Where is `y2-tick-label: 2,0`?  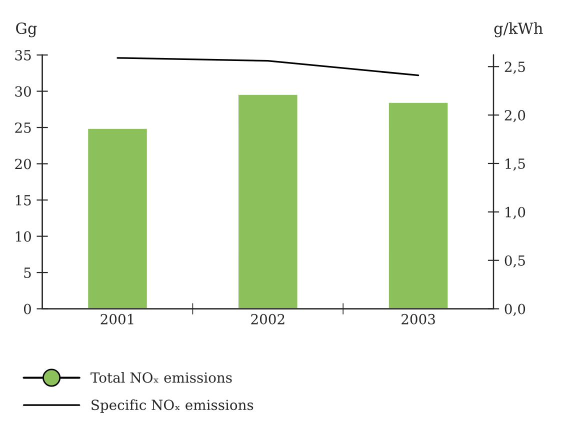 y2-tick-label: 2,0 is located at coordinates (515, 116).